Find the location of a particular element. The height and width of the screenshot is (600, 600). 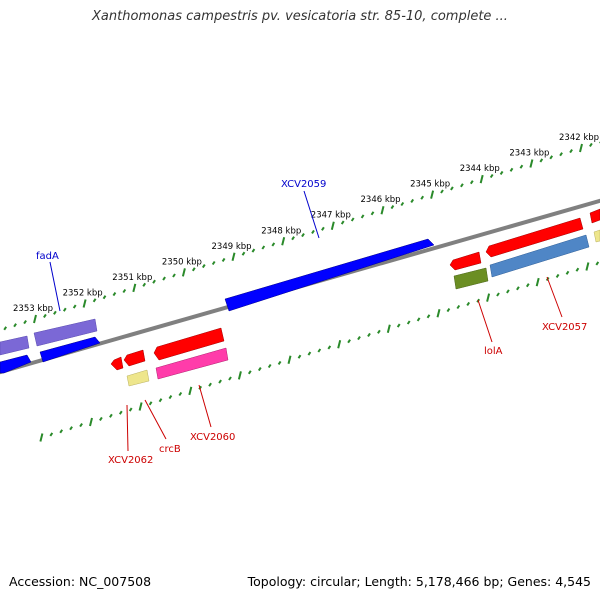

gene-lolA is located at coordinates (471, 278).